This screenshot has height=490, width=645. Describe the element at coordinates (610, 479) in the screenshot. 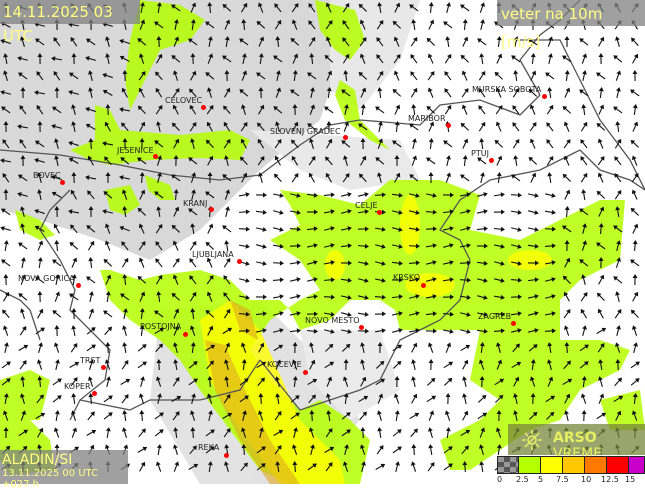

I see `legend-label: 12.5` at that location.